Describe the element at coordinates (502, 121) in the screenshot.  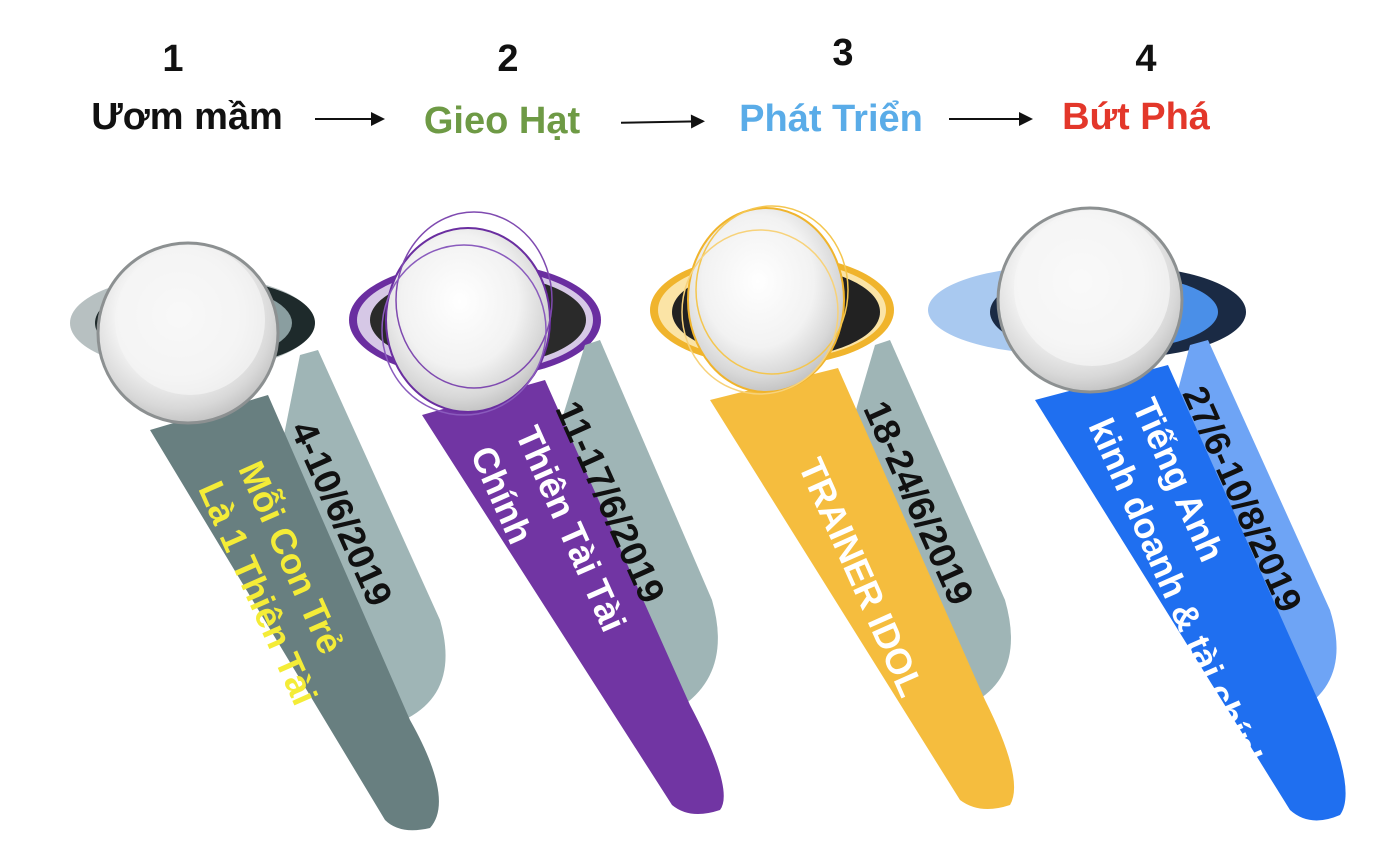
I see `step-2-name: Gieo Hạt` at that location.